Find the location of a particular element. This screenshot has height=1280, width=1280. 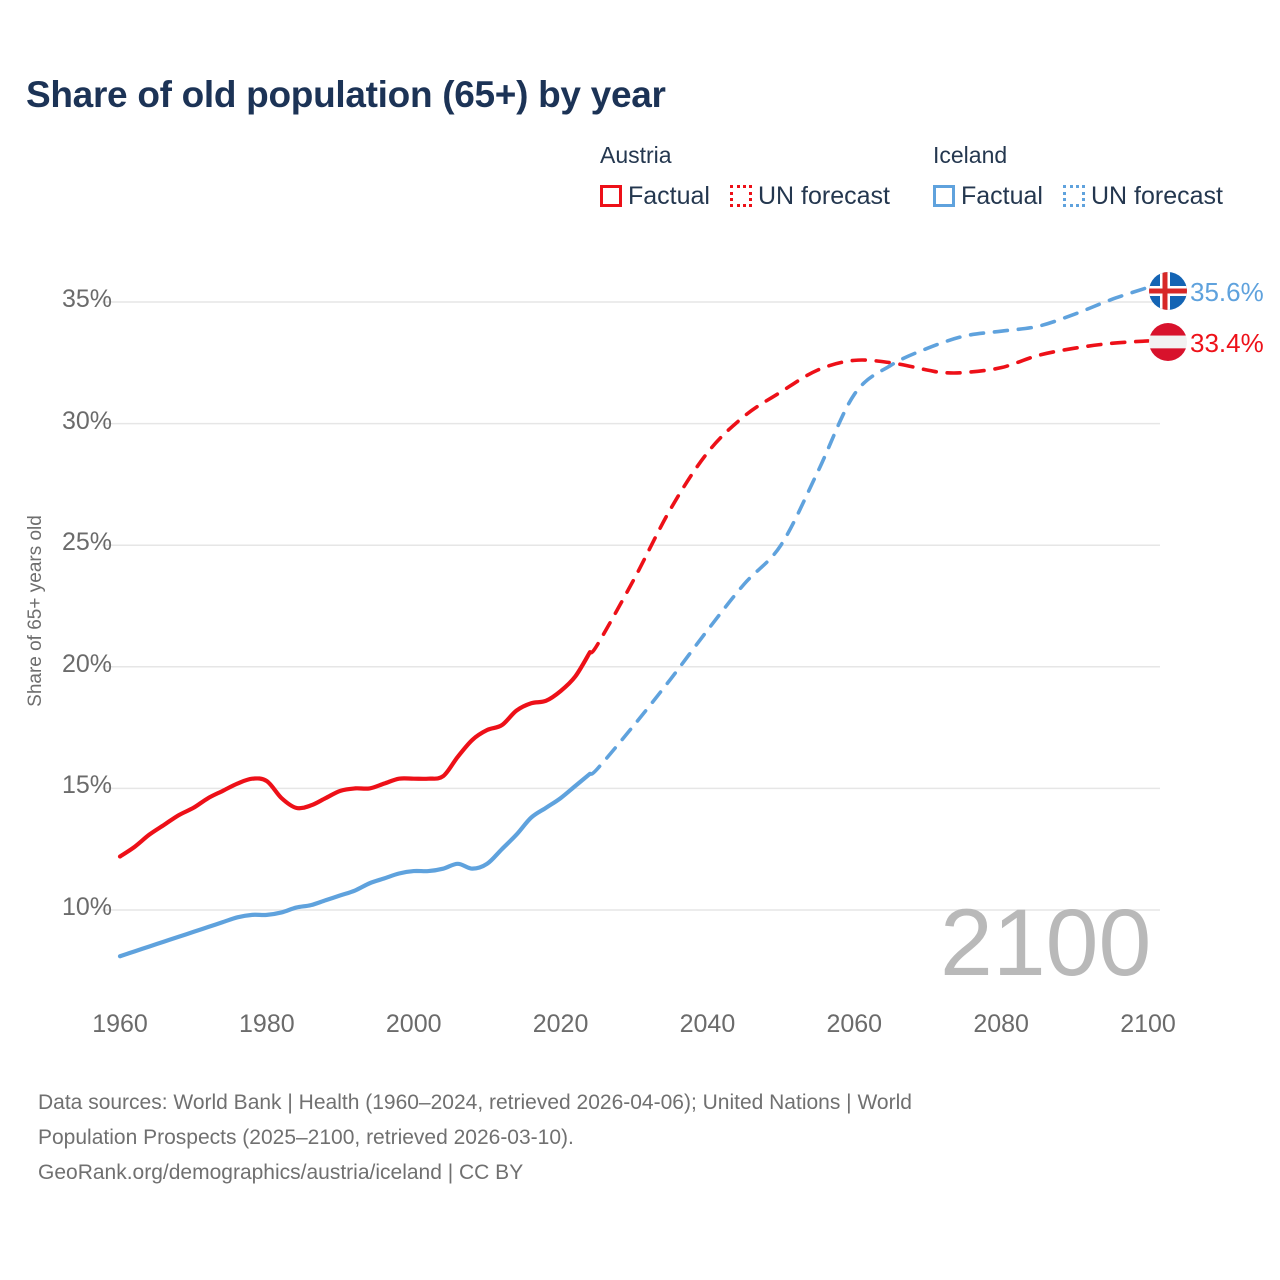

x-tick-label: 1960 is located at coordinates (120, 1024).